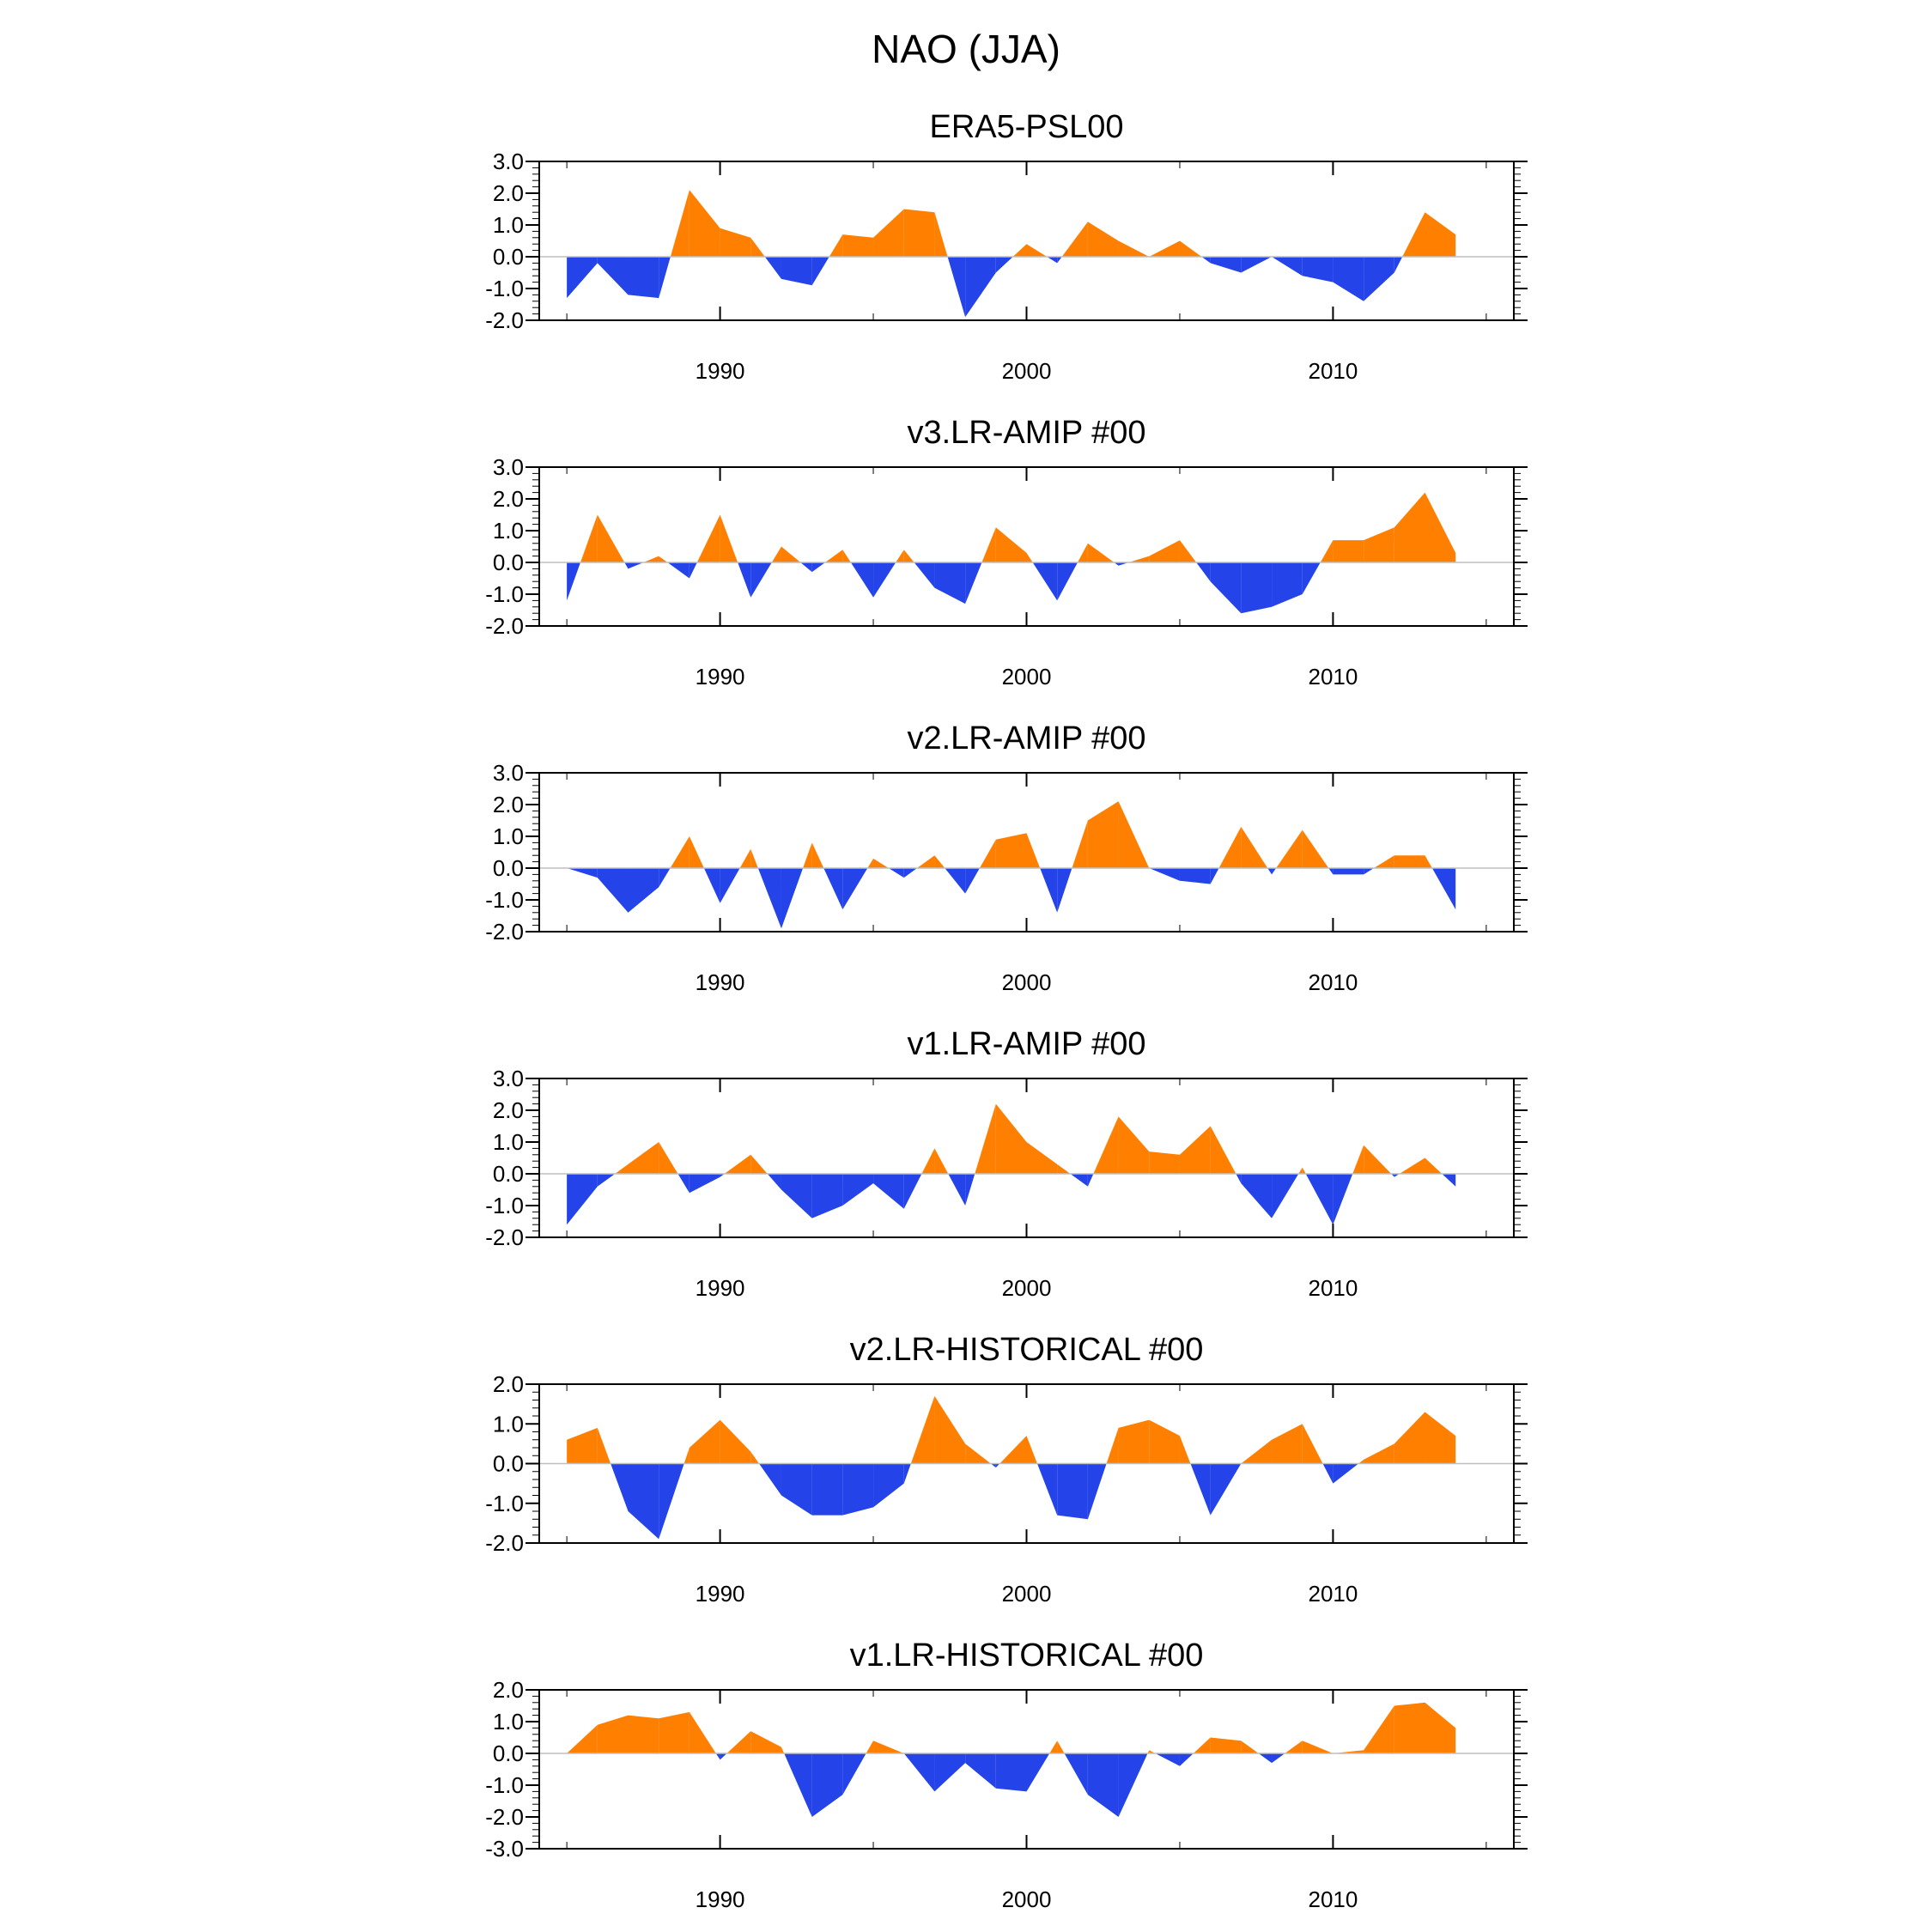 This screenshot has width=1932, height=1932. What do you see at coordinates (1333, 1594) in the screenshot?
I see `x-tick-label: 2010` at bounding box center [1333, 1594].